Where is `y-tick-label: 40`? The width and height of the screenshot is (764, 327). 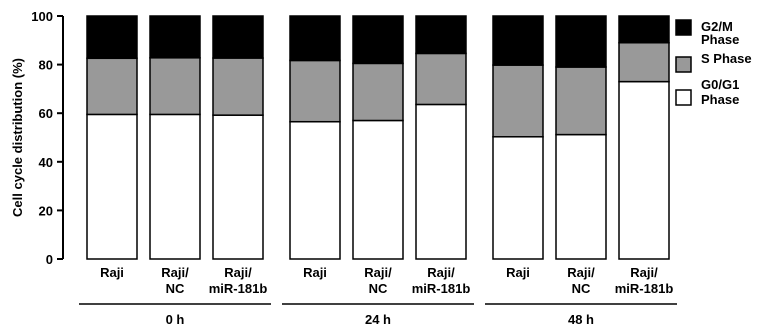
y-tick-label: 40 is located at coordinates (46, 162).